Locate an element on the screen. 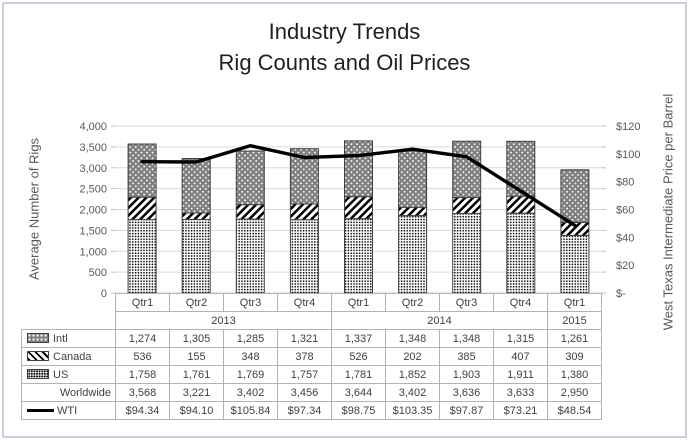 The image size is (689, 440). table-cell: 1,852 is located at coordinates (412, 374).